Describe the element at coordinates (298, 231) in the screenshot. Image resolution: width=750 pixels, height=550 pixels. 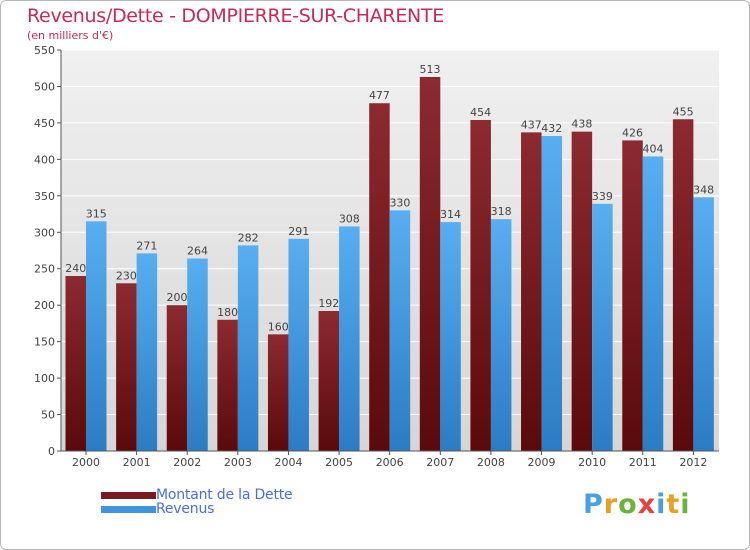
I see `data-label-revenue-2004: 291` at that location.